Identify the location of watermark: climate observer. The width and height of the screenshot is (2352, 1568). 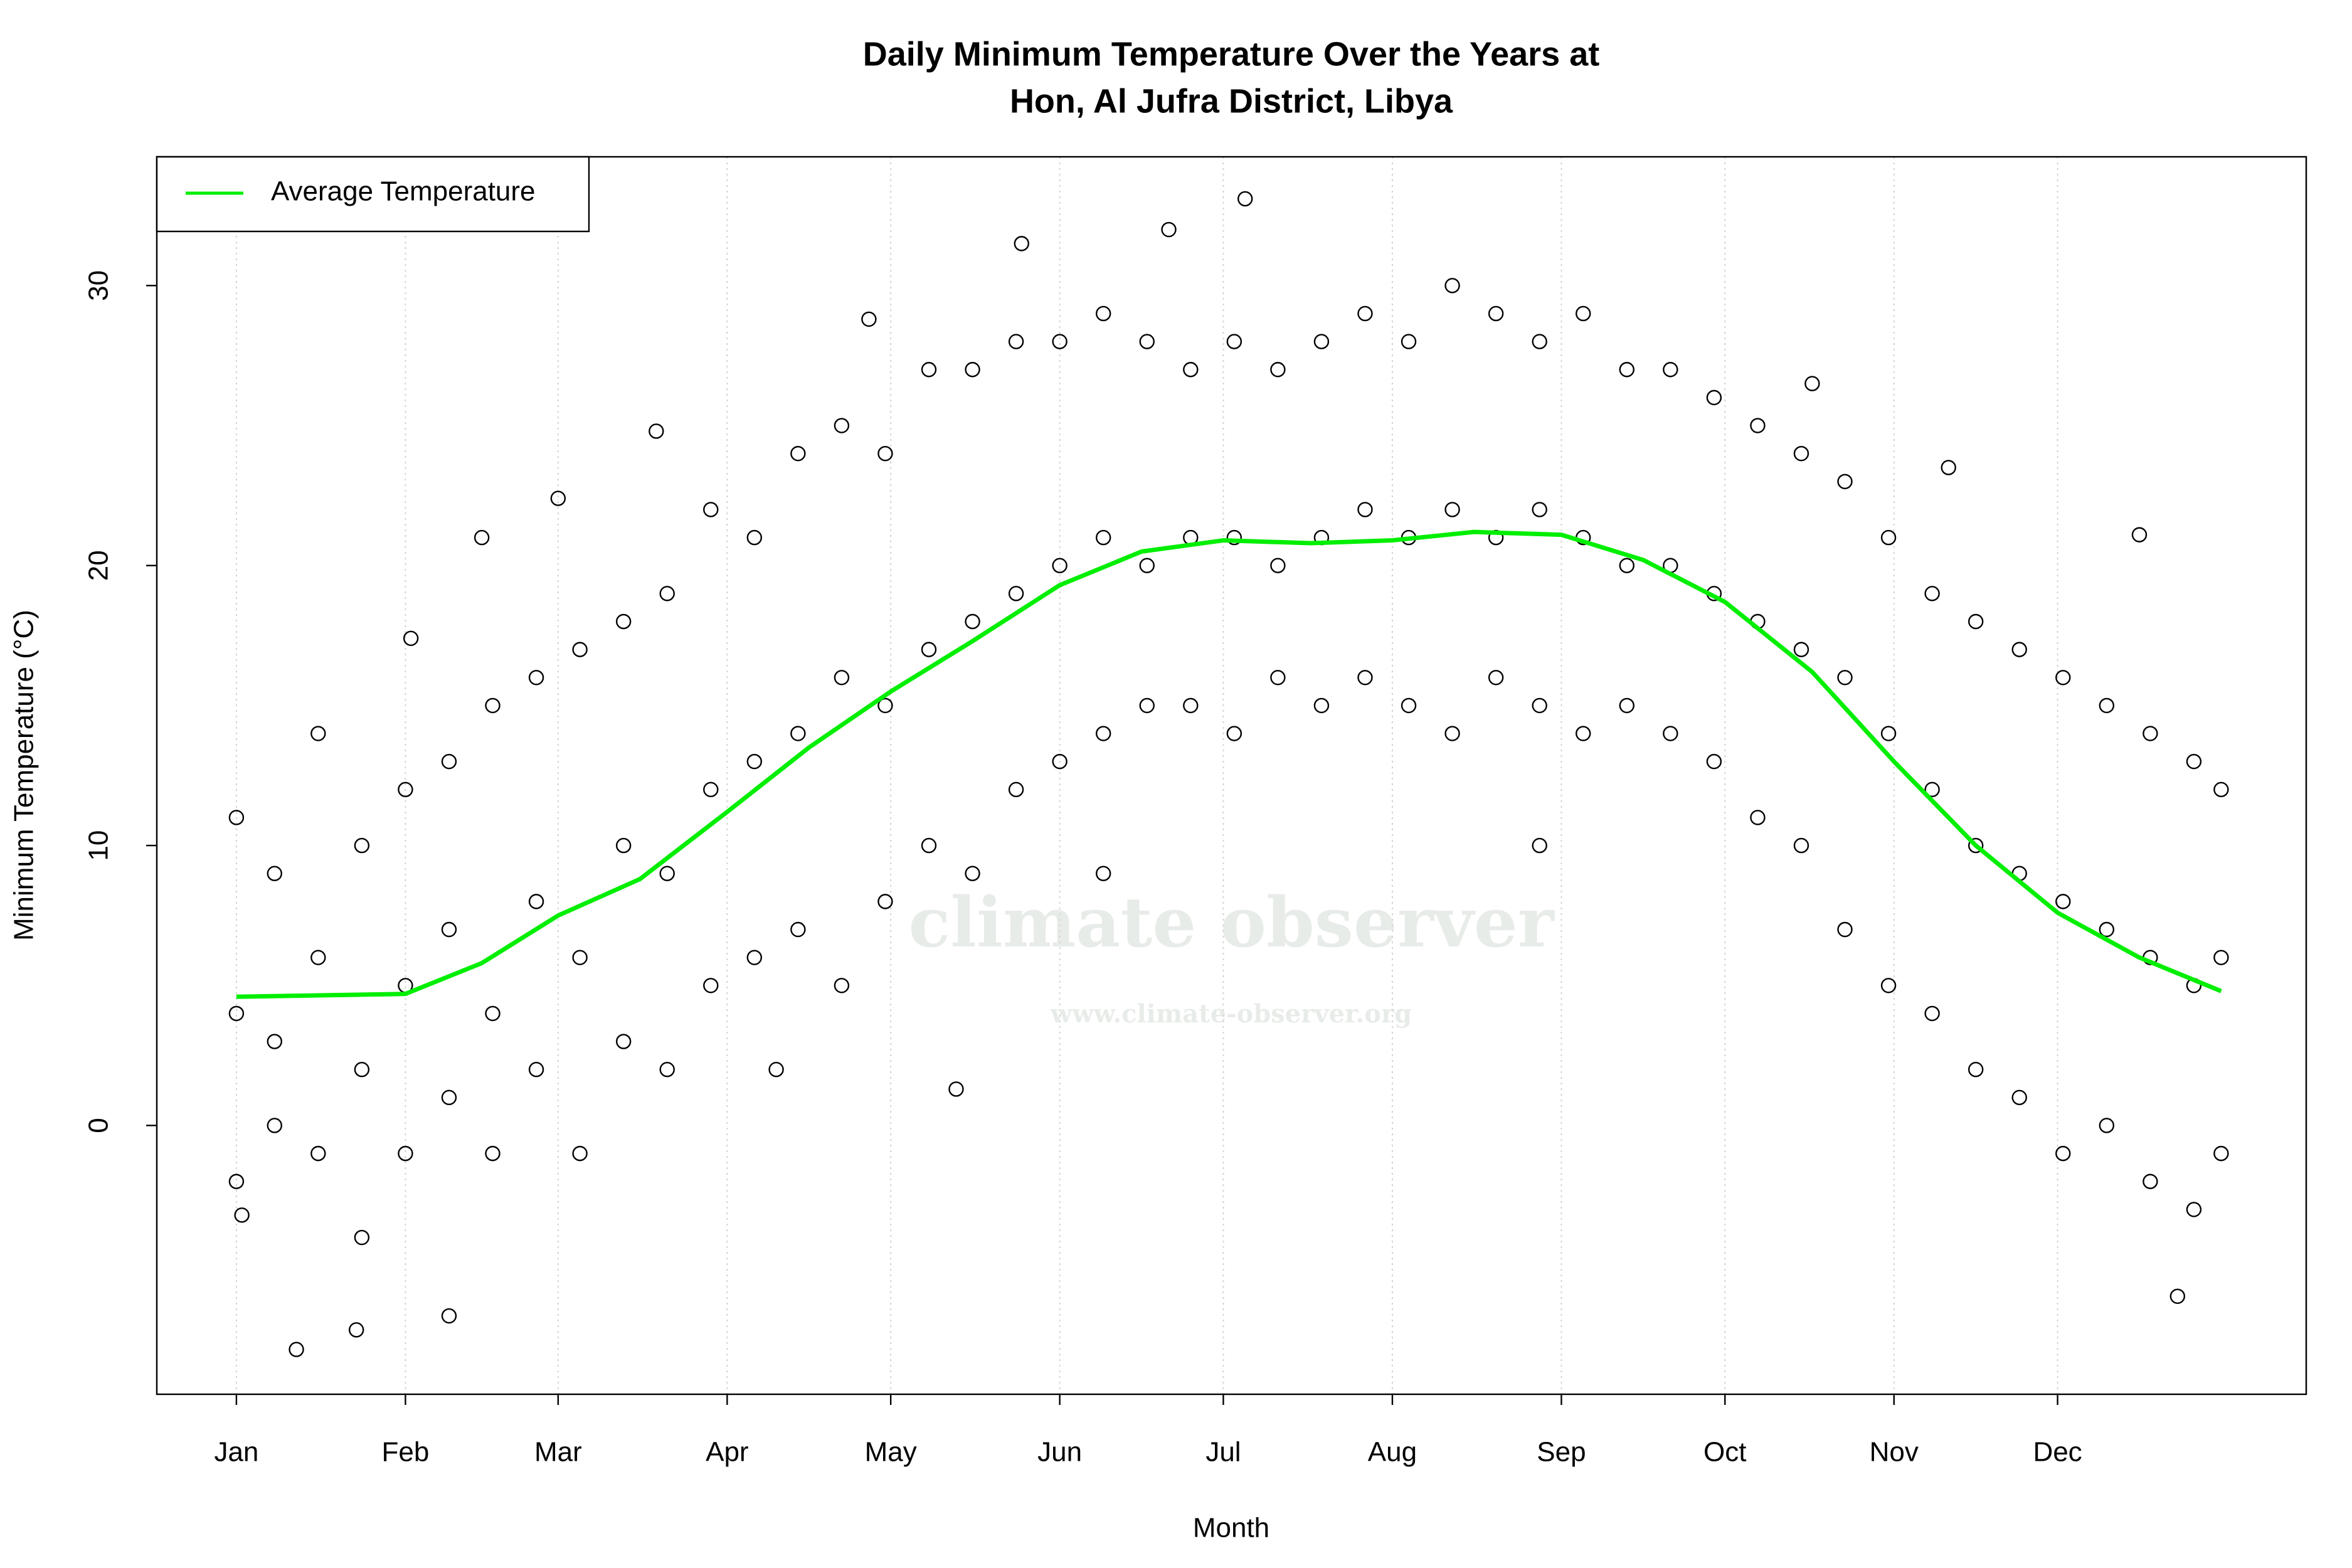
(1231, 922).